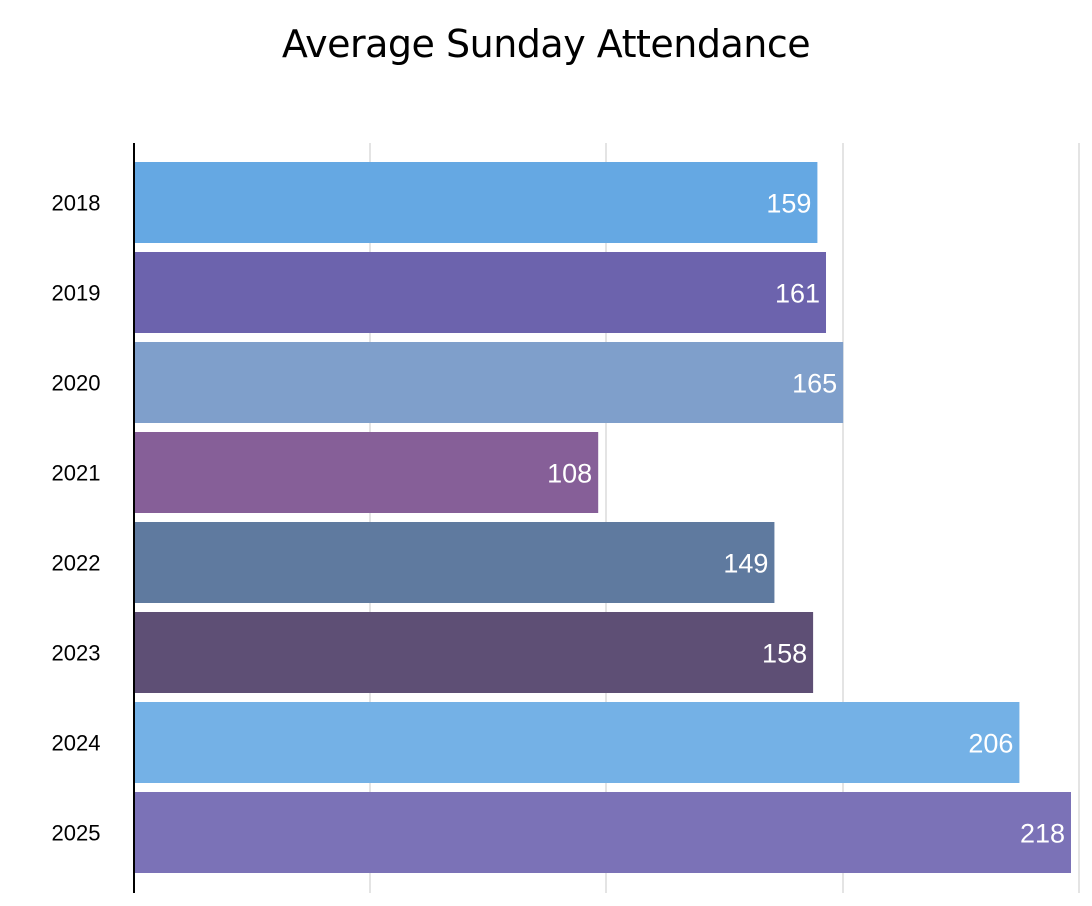  What do you see at coordinates (76, 743) in the screenshot?
I see `category-label-2024: 2024` at bounding box center [76, 743].